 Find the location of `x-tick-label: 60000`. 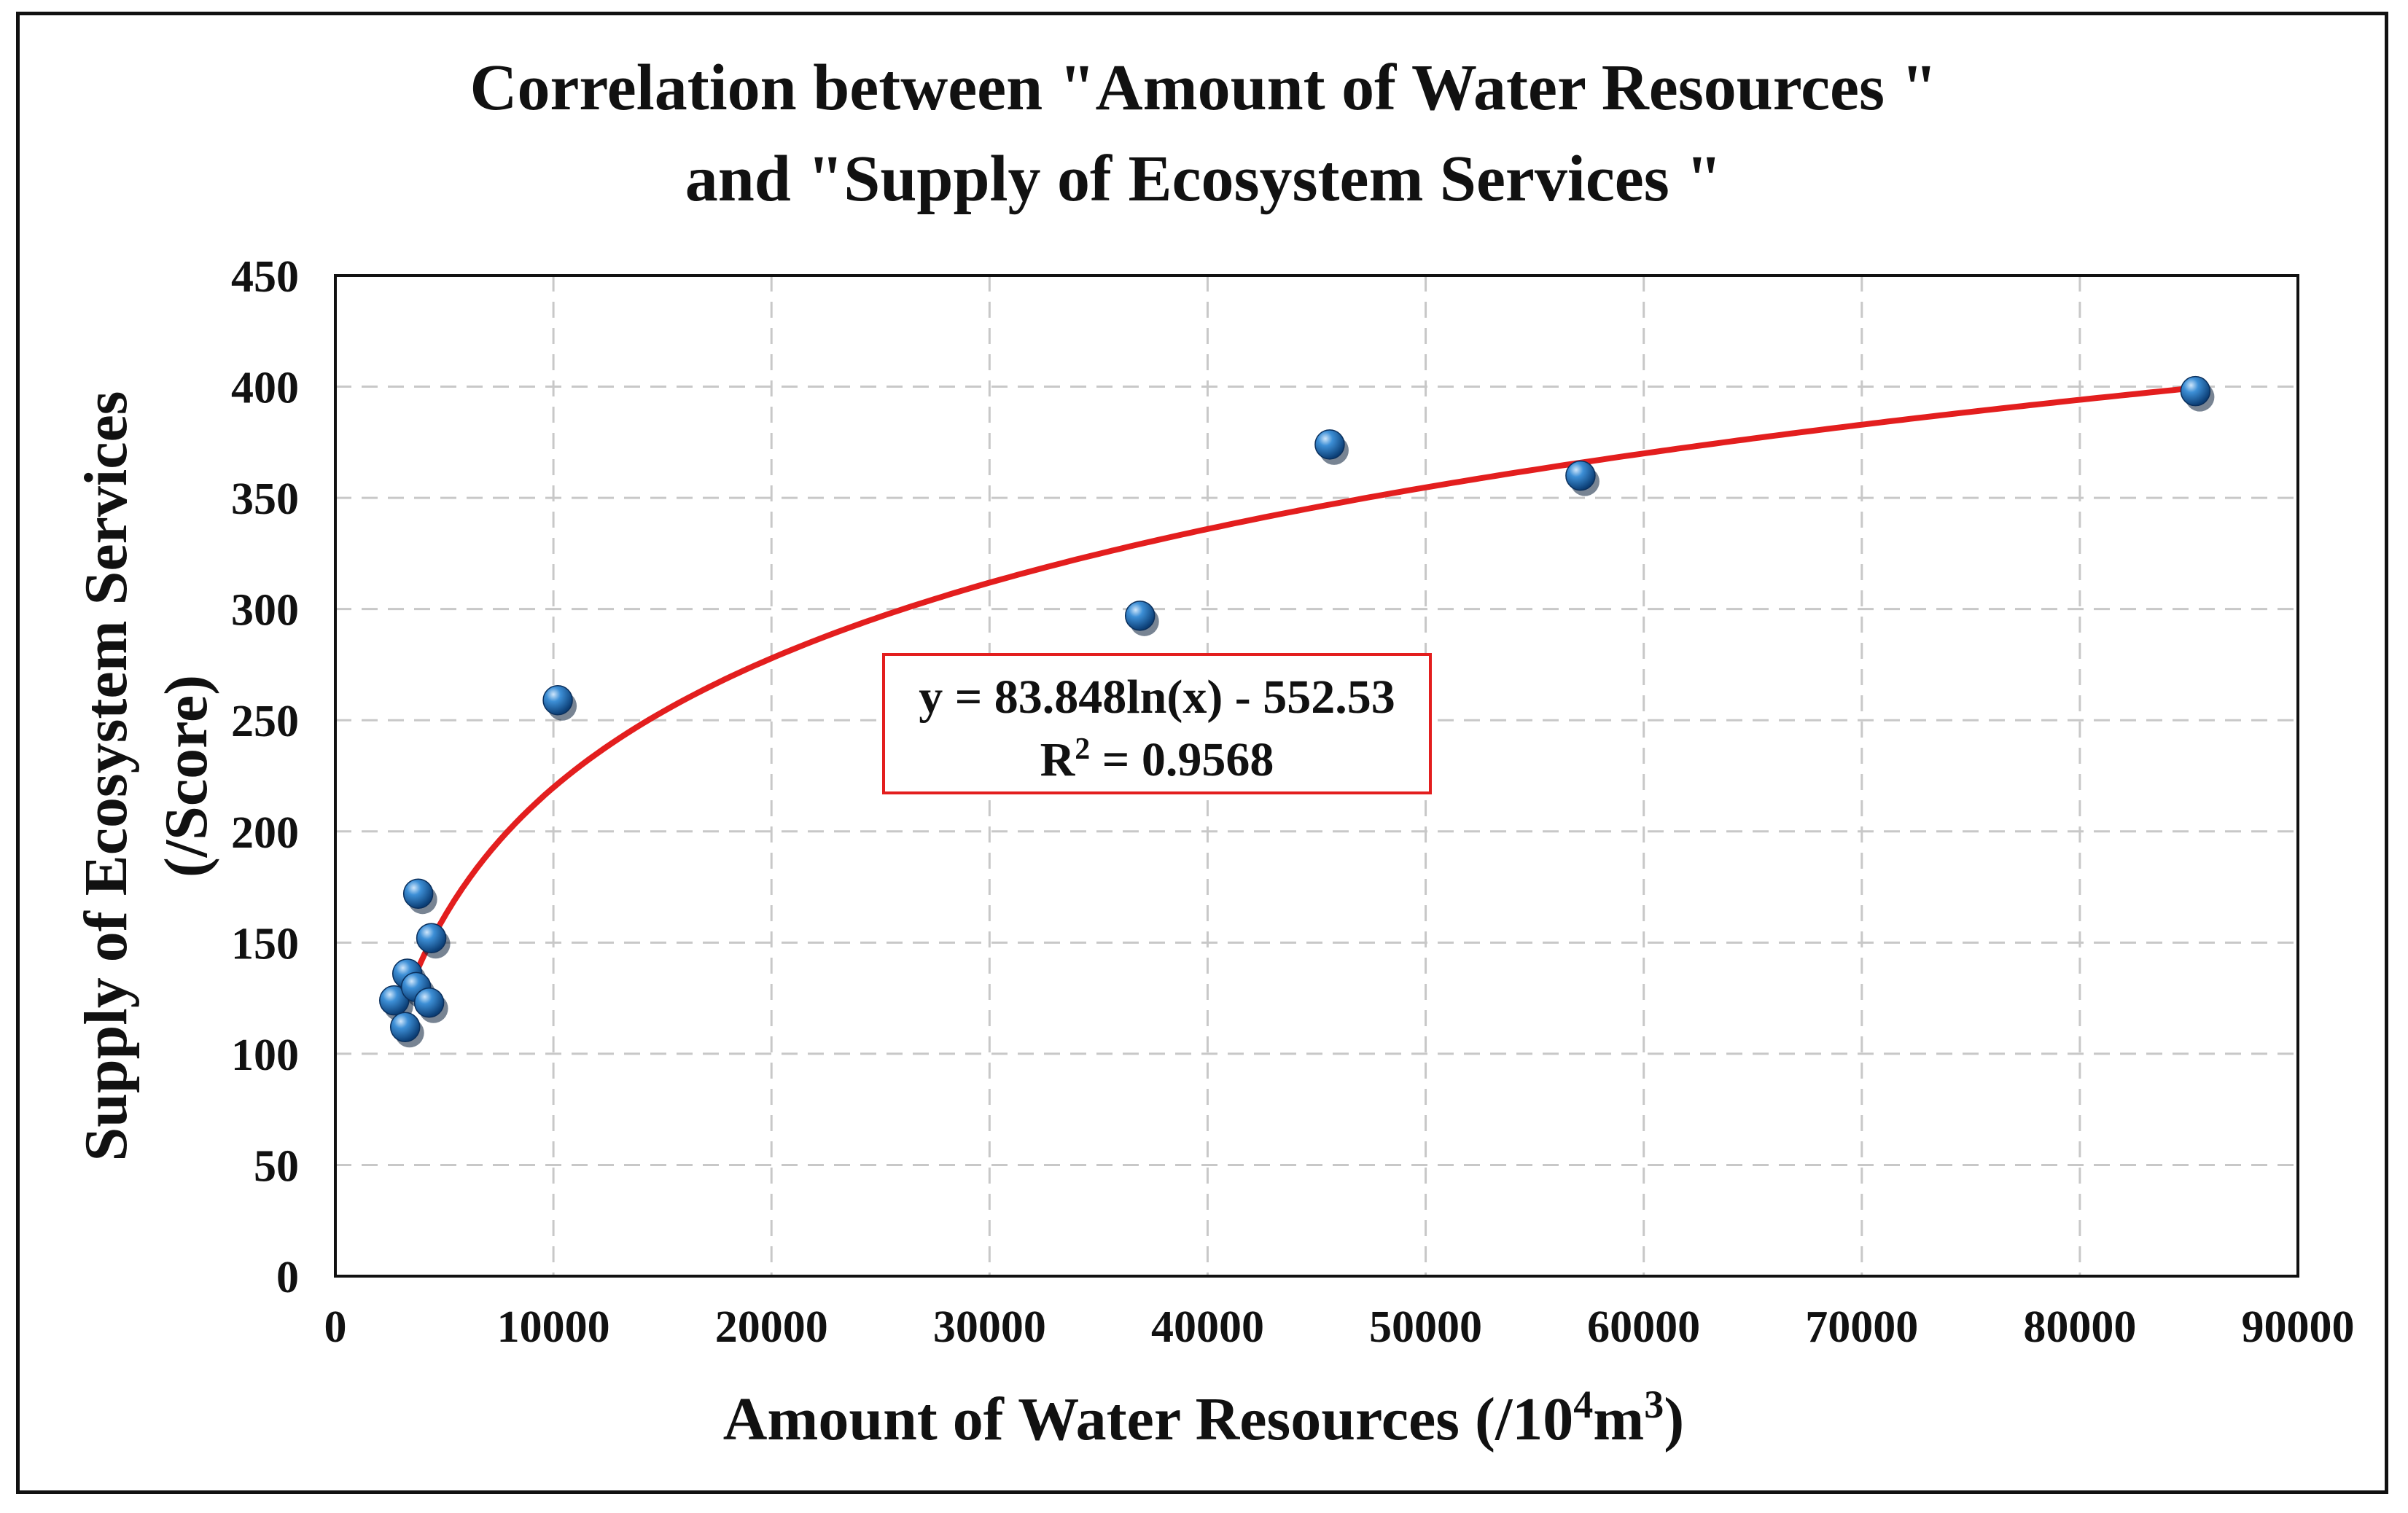

x-tick-label: 60000 is located at coordinates (1643, 1327).